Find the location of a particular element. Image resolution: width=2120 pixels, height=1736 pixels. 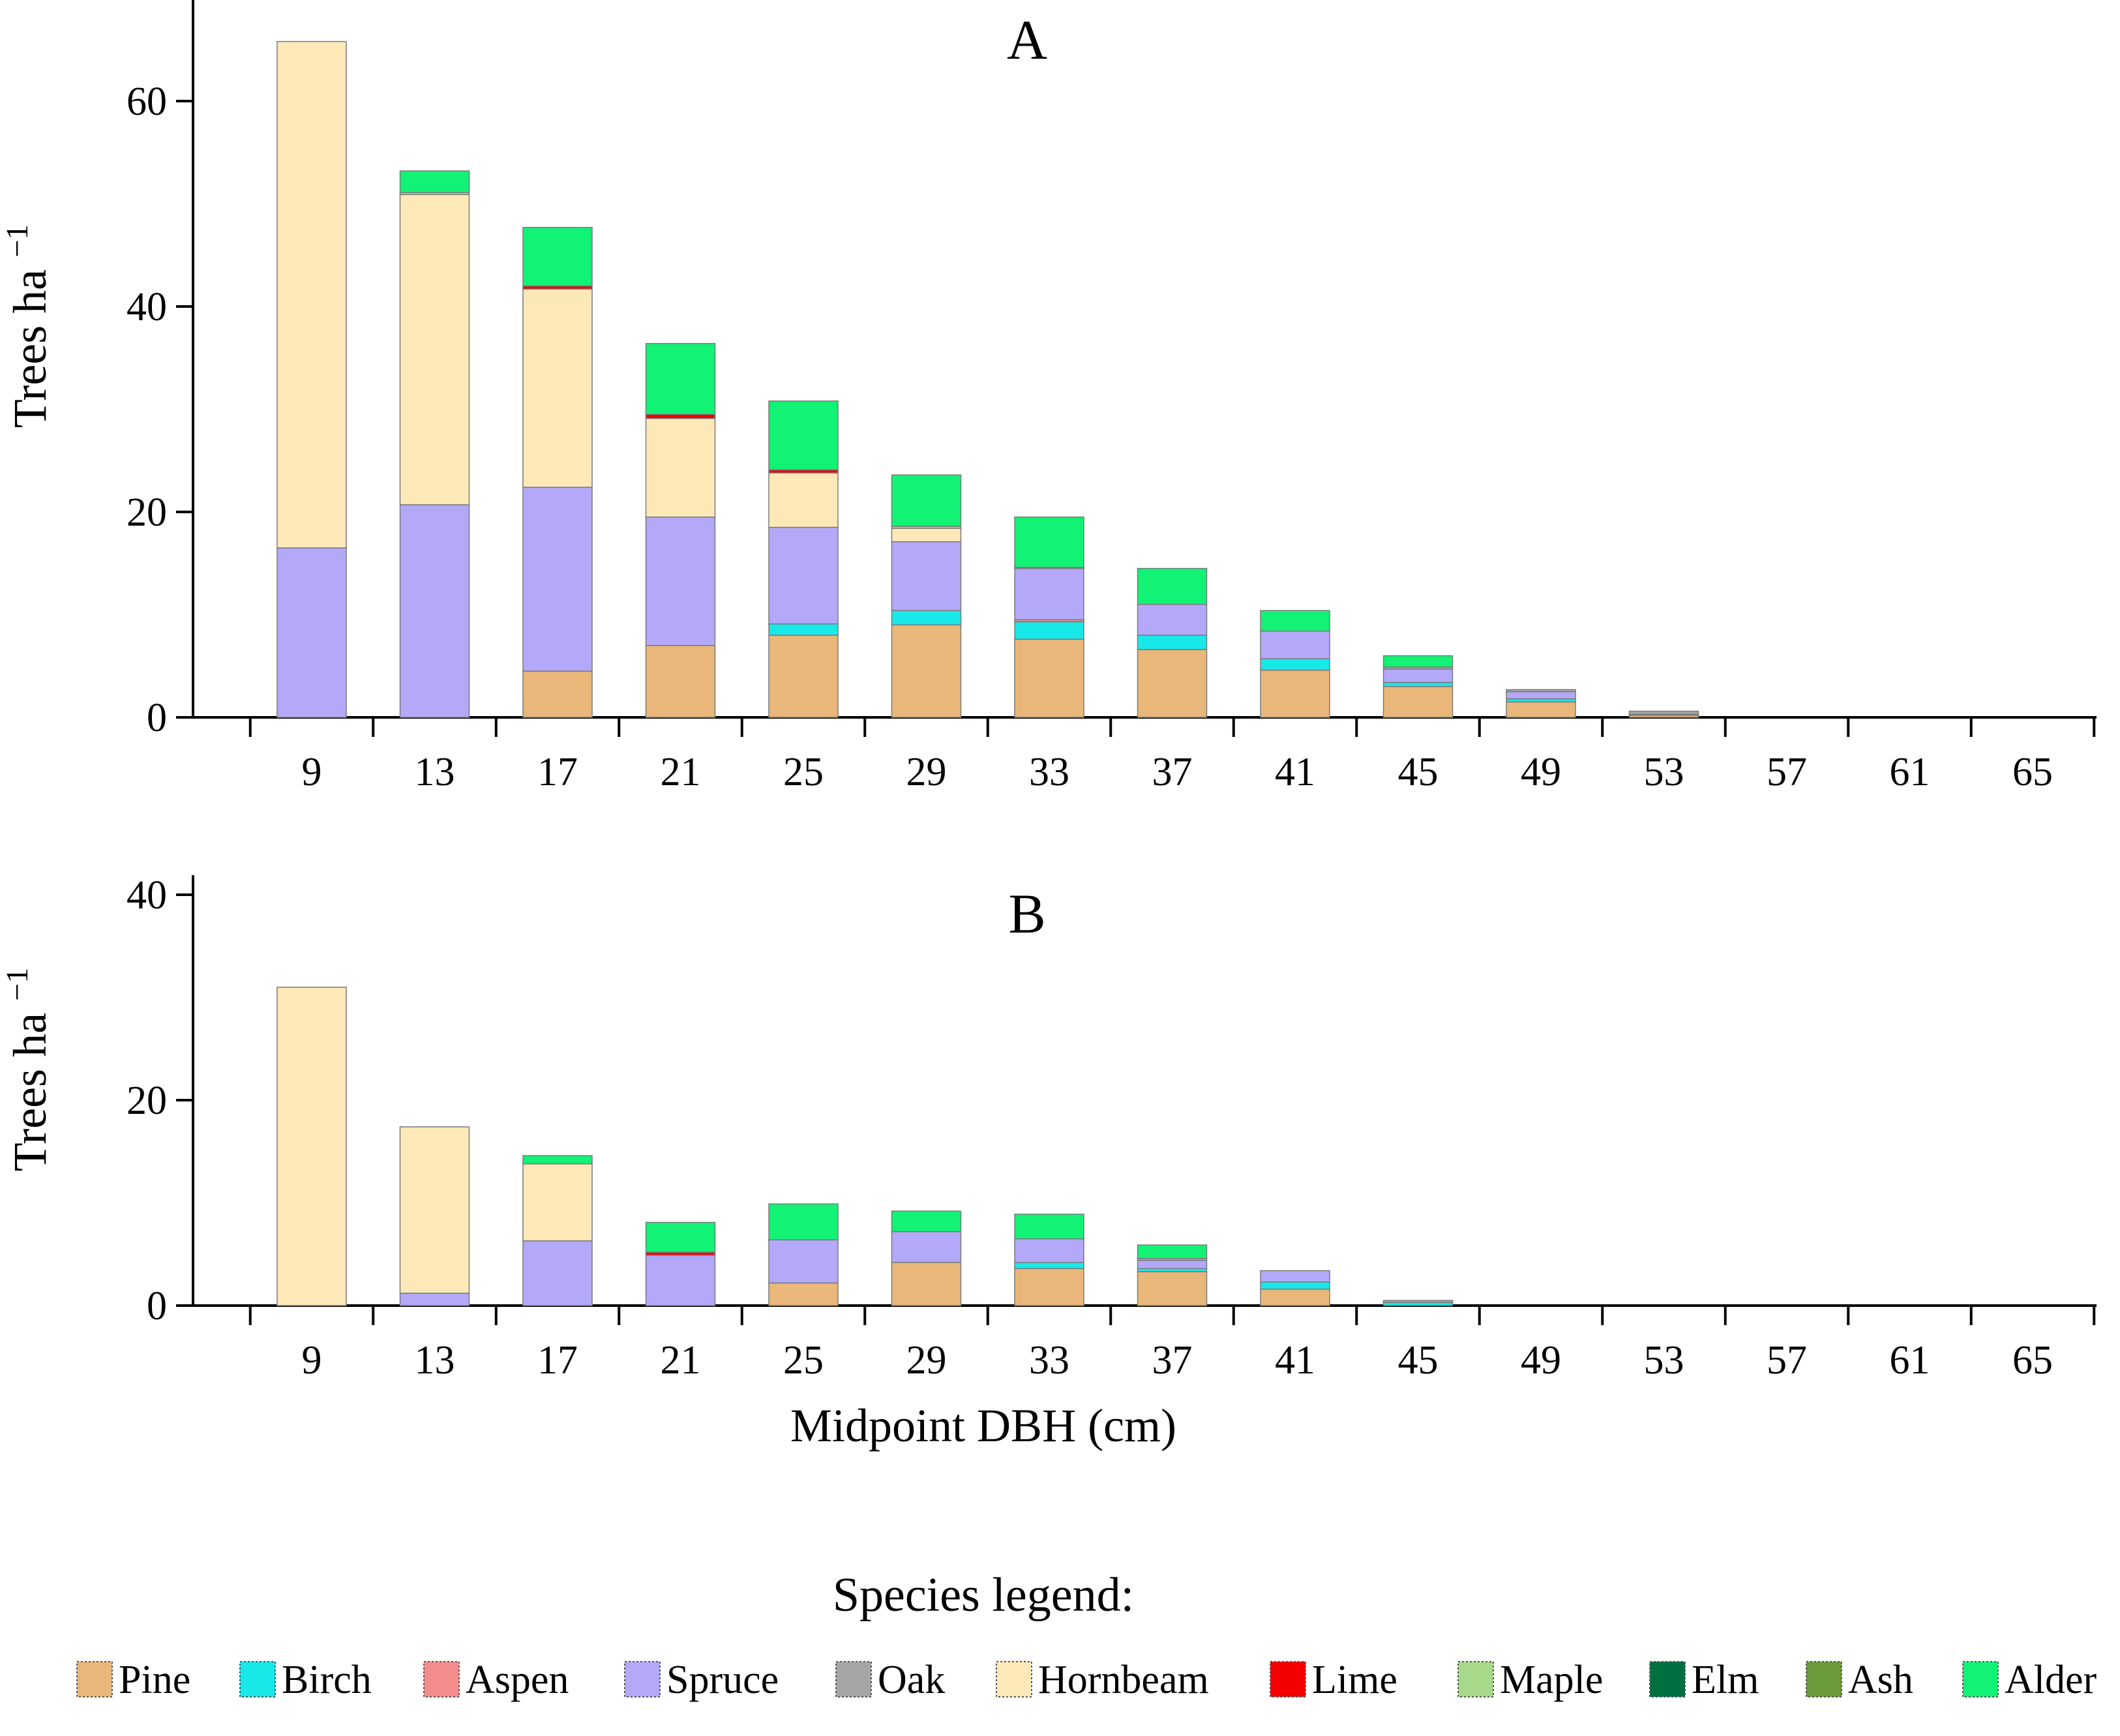

panel-title: A is located at coordinates (1027, 39).